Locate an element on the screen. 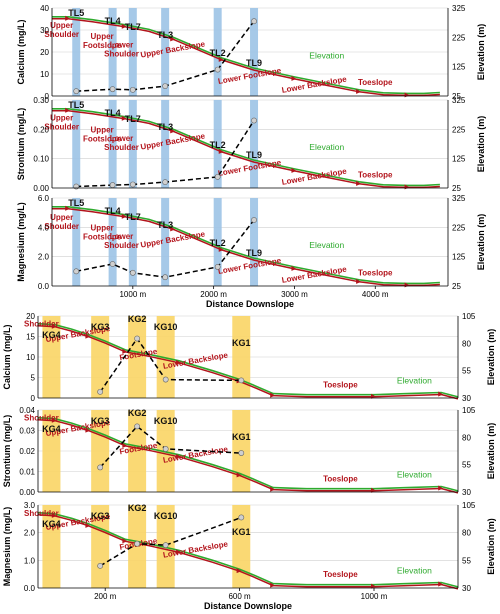 Image resolution: width=500 pixels, height=614 pixels. y-tick-label: 0.10 is located at coordinates (41, 159).